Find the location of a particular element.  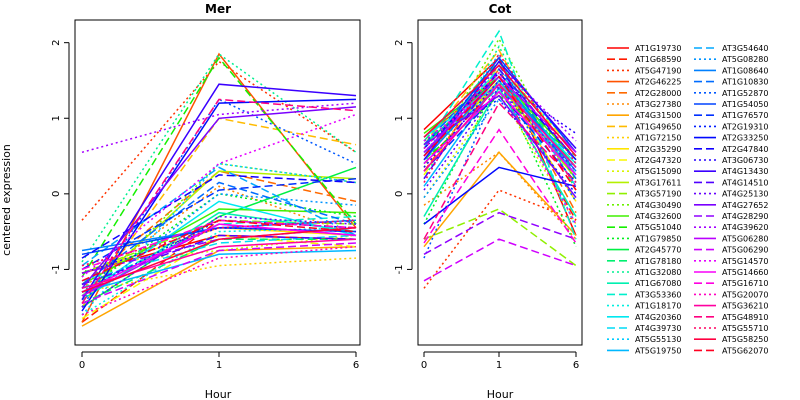

legend-label: AT1G19730 is located at coordinates (658, 48).